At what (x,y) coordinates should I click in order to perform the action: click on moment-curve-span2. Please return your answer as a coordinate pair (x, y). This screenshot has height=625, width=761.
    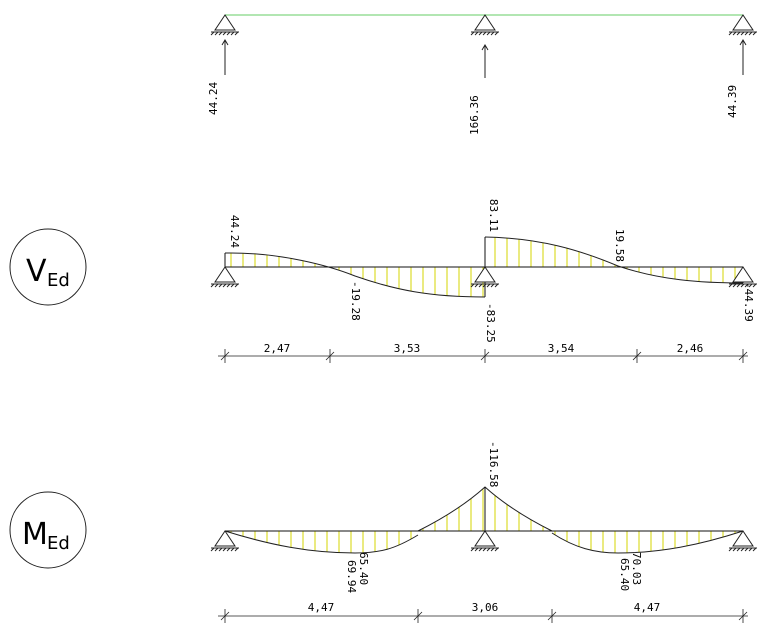
    Looking at the image, I should click on (647, 542).